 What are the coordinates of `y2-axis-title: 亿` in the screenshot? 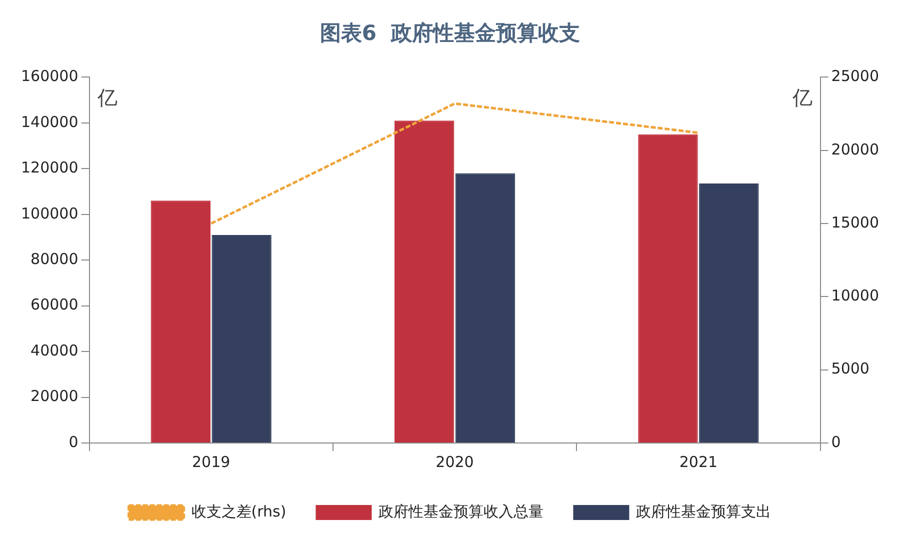 It's located at (801, 97).